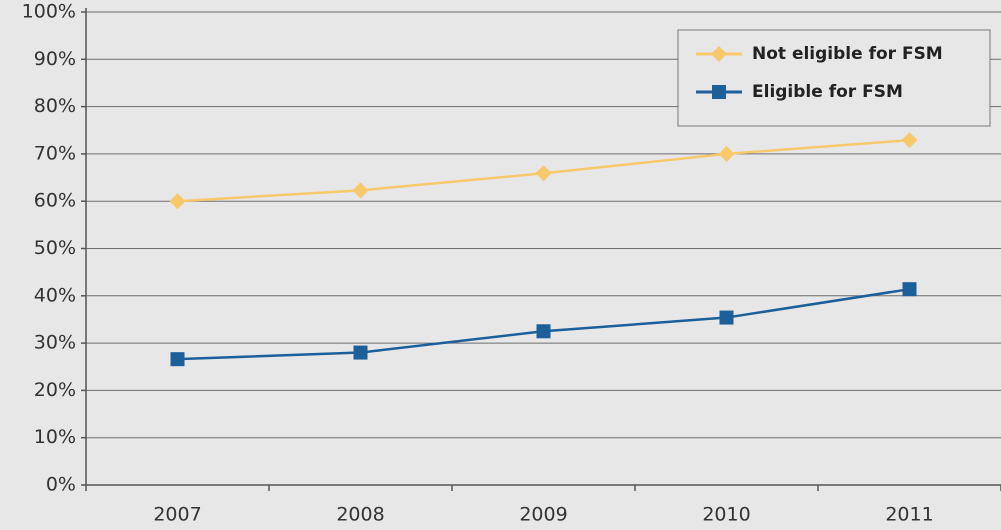  I want to click on legend-label: Eligible for FSM, so click(827, 92).